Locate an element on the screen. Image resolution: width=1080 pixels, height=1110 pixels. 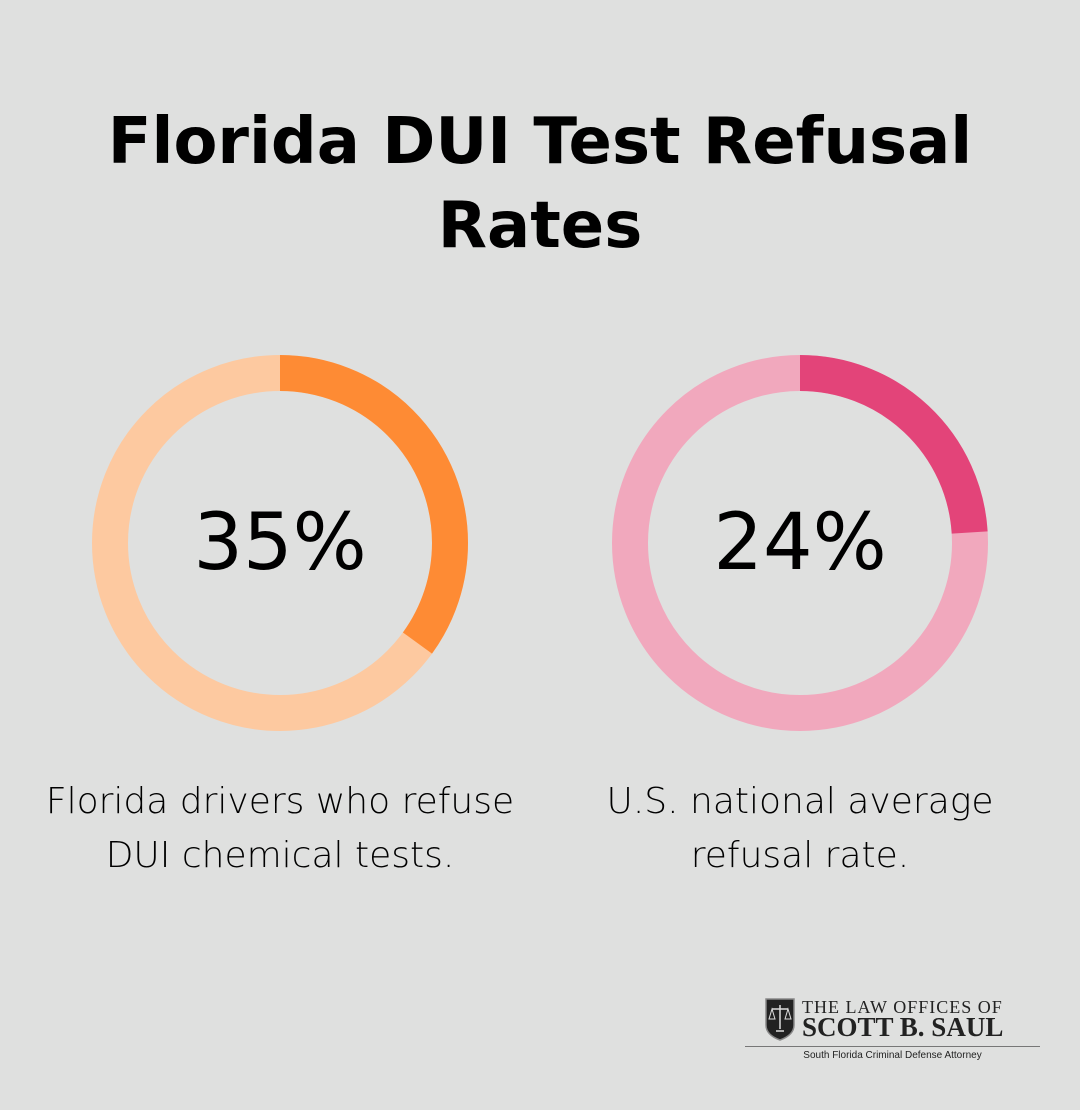
donut-chart-national: 24% is located at coordinates (800, 543).